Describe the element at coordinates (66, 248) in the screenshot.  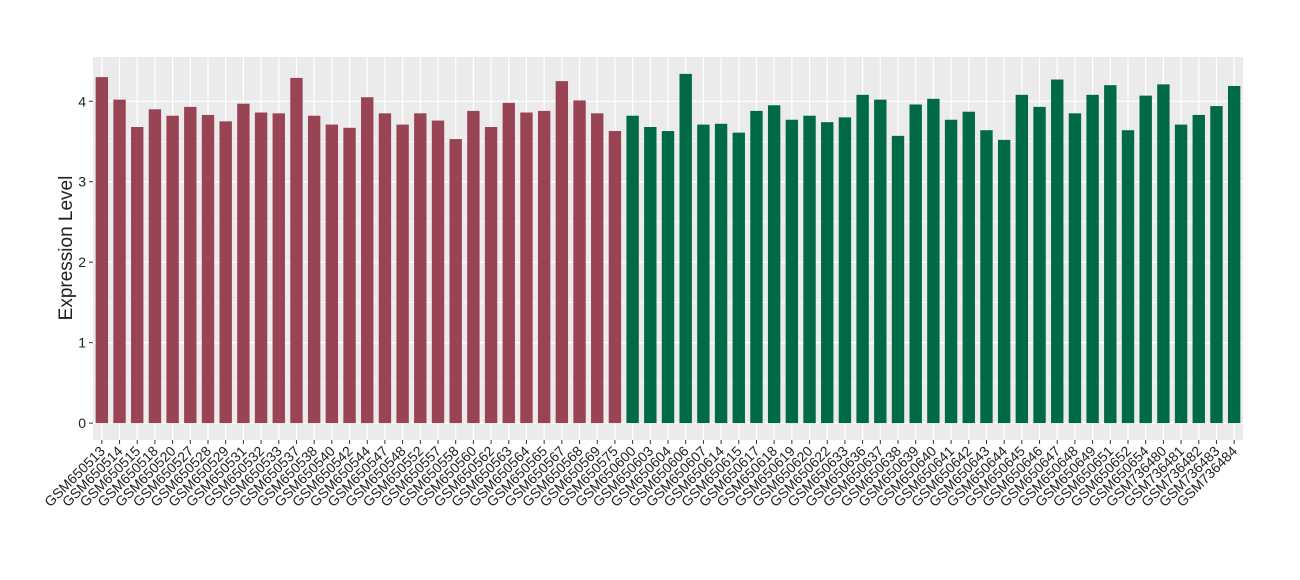
I see `y-axis-title: Expression Level` at that location.